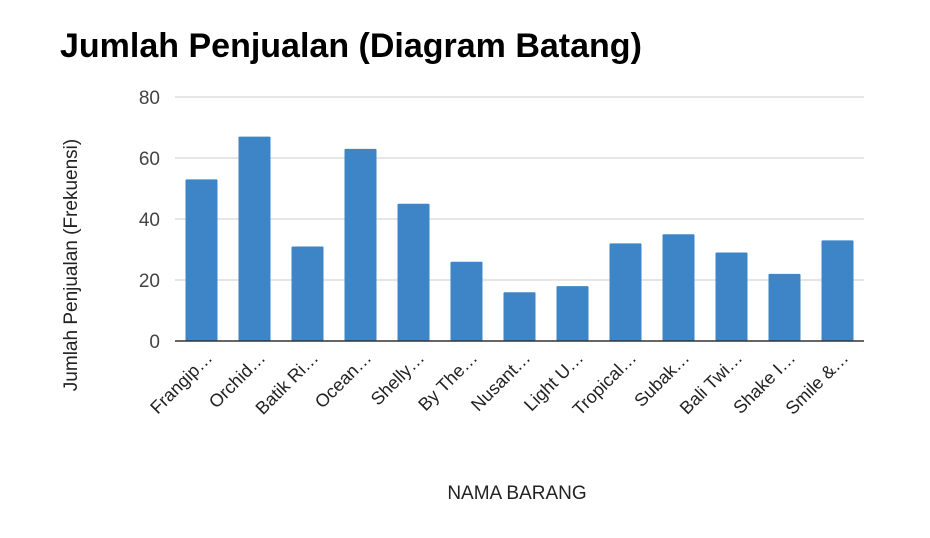  I want to click on y-axis-label: Jumlah Penjualan (Frekuensi), so click(71, 265).